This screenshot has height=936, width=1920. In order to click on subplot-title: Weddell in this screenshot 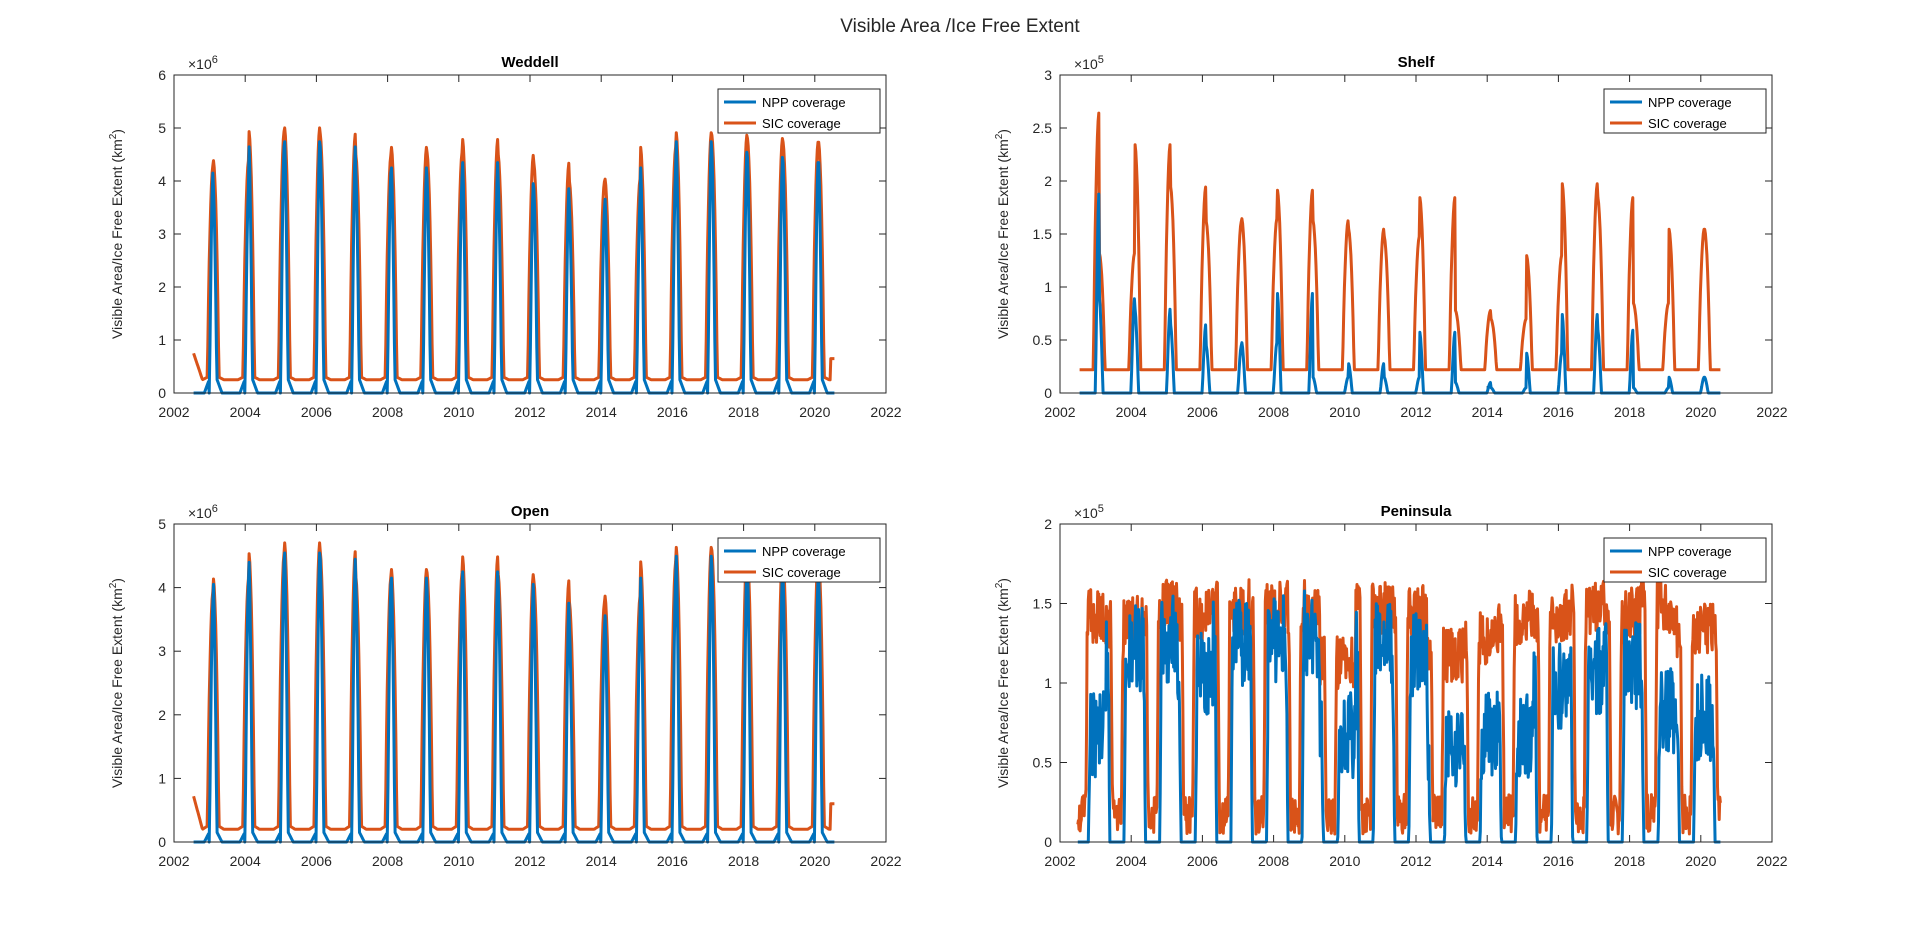, I will do `click(529, 62)`.